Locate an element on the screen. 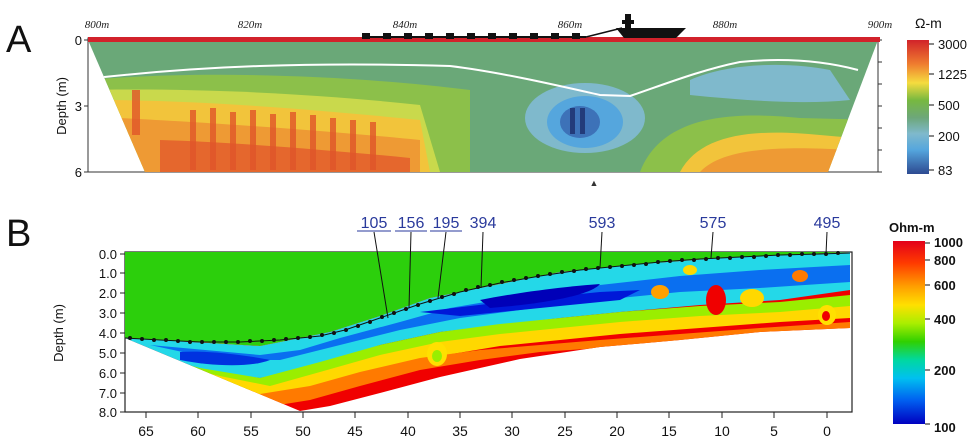 This screenshot has height=445, width=979. depth-tick: 7.0 is located at coordinates (108, 393).